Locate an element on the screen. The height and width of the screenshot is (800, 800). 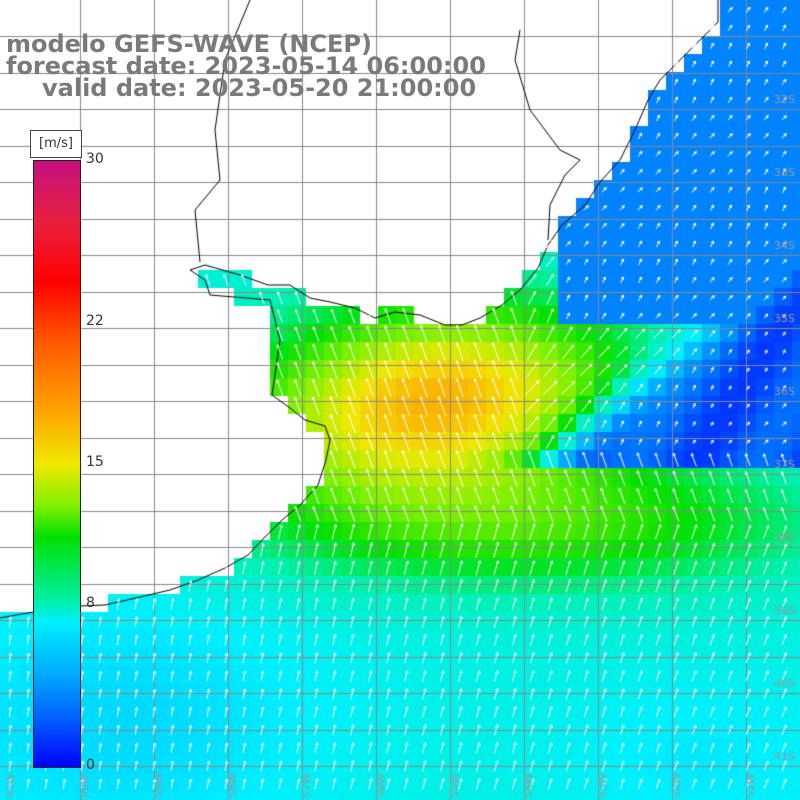
colorbar-tick-label: 30 is located at coordinates (95, 159).